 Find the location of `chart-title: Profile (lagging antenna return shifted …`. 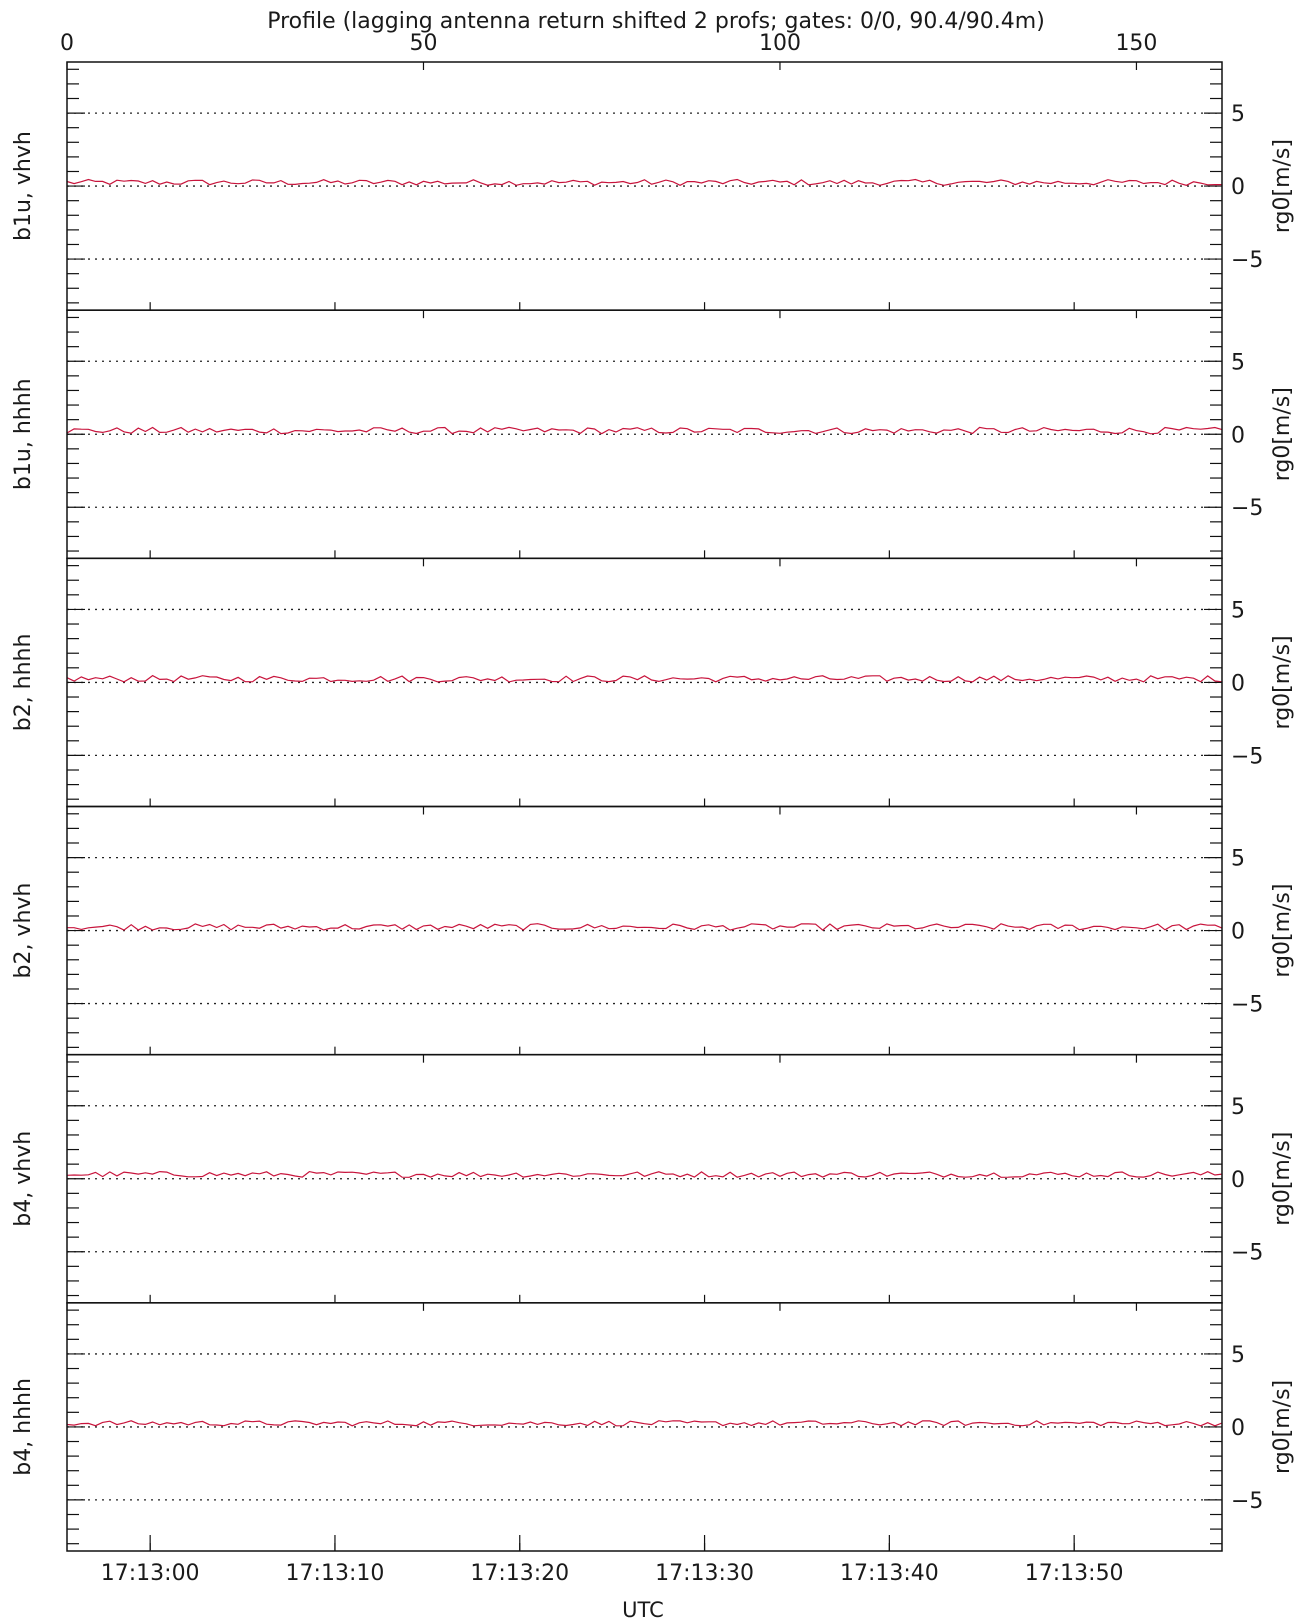

chart-title: Profile (lagging antenna return shifted … is located at coordinates (656, 21).